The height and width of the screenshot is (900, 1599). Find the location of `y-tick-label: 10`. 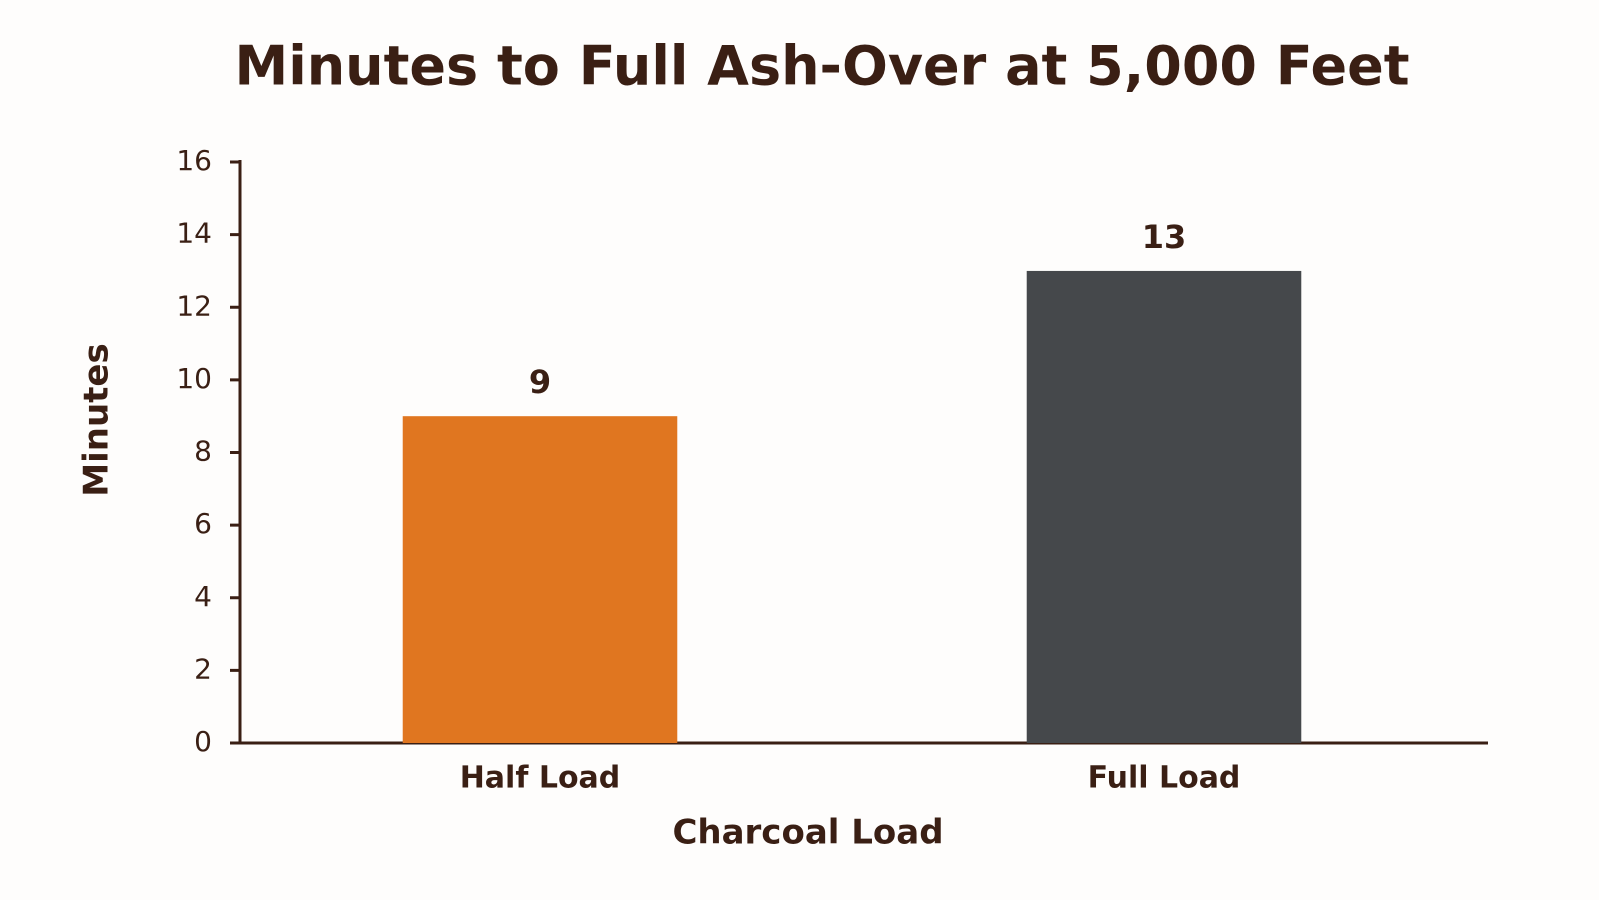

y-tick-label: 10 is located at coordinates (194, 378).